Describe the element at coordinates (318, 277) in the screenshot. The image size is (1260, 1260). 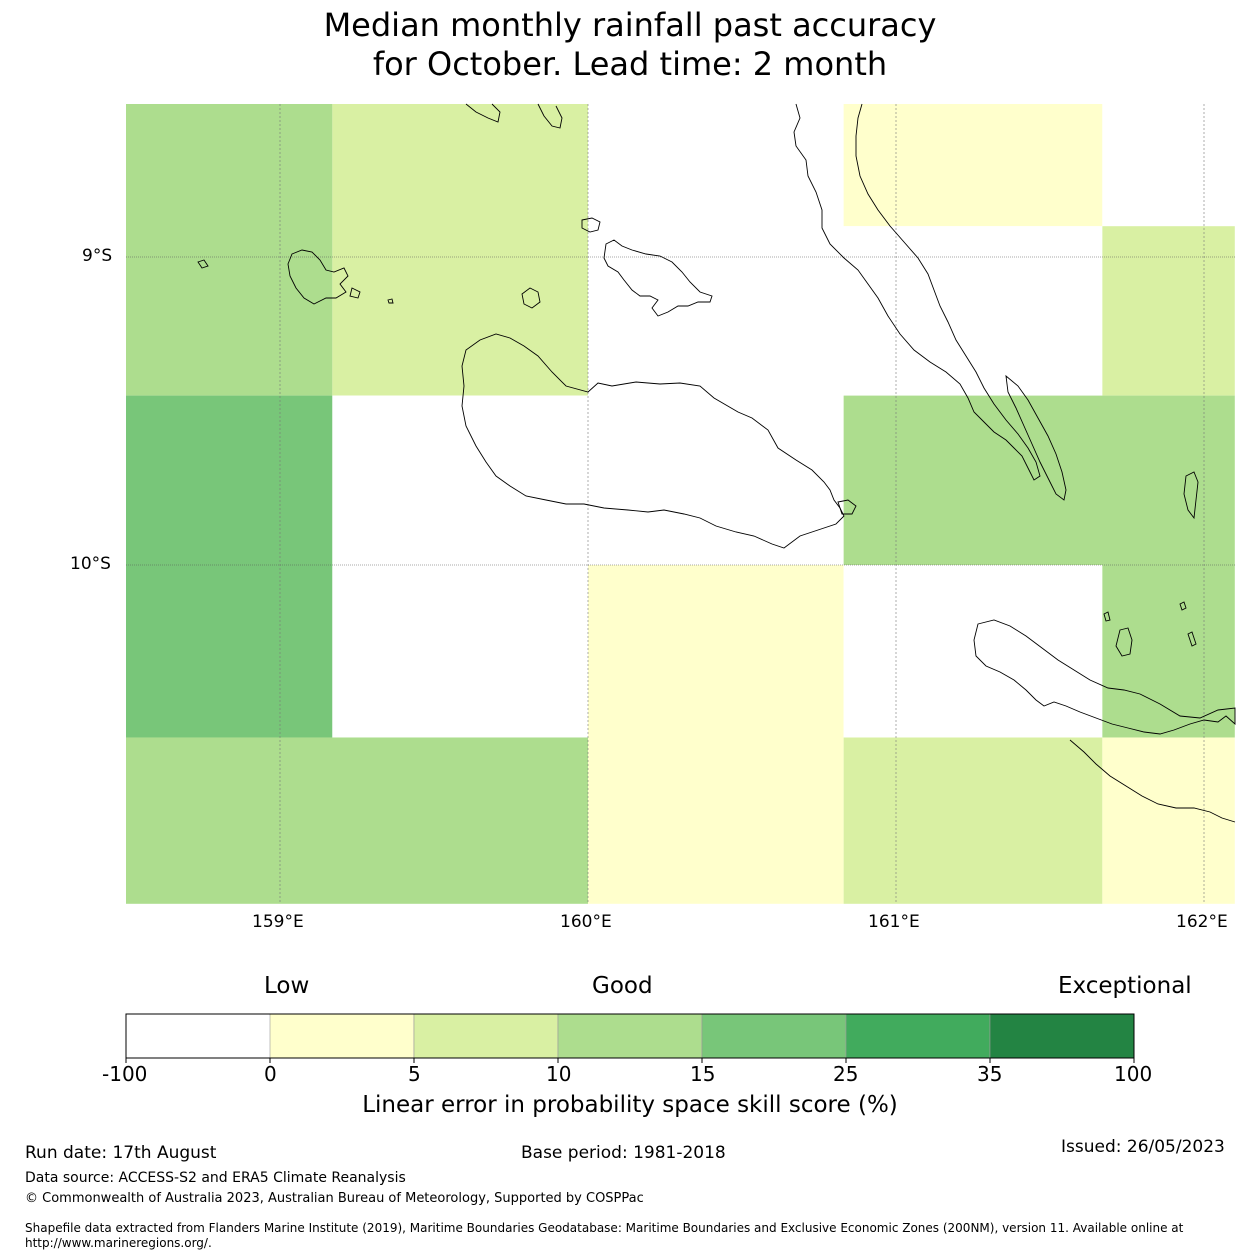
I see `coast-russell-islands` at that location.